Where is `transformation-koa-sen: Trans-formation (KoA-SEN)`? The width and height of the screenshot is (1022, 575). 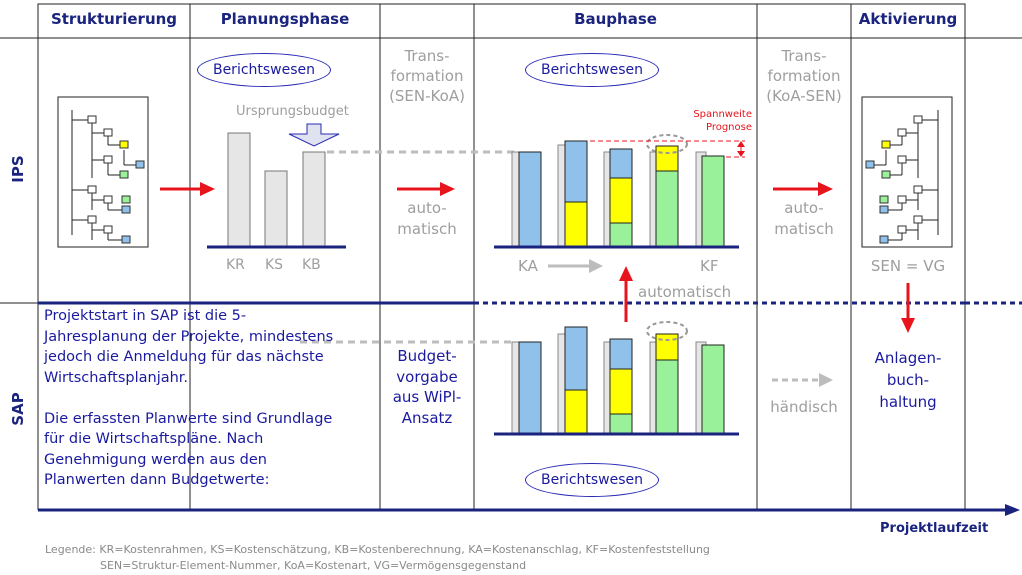 transformation-koa-sen: Trans-formation (KoA-SEN) is located at coordinates (804, 76).